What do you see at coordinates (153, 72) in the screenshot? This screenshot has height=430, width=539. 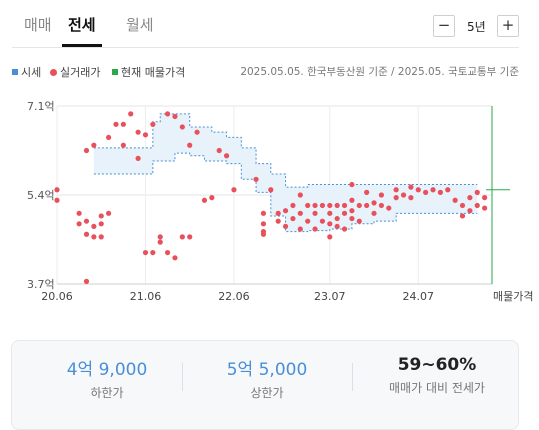 I see `legend-label: 현재 매물가격` at bounding box center [153, 72].